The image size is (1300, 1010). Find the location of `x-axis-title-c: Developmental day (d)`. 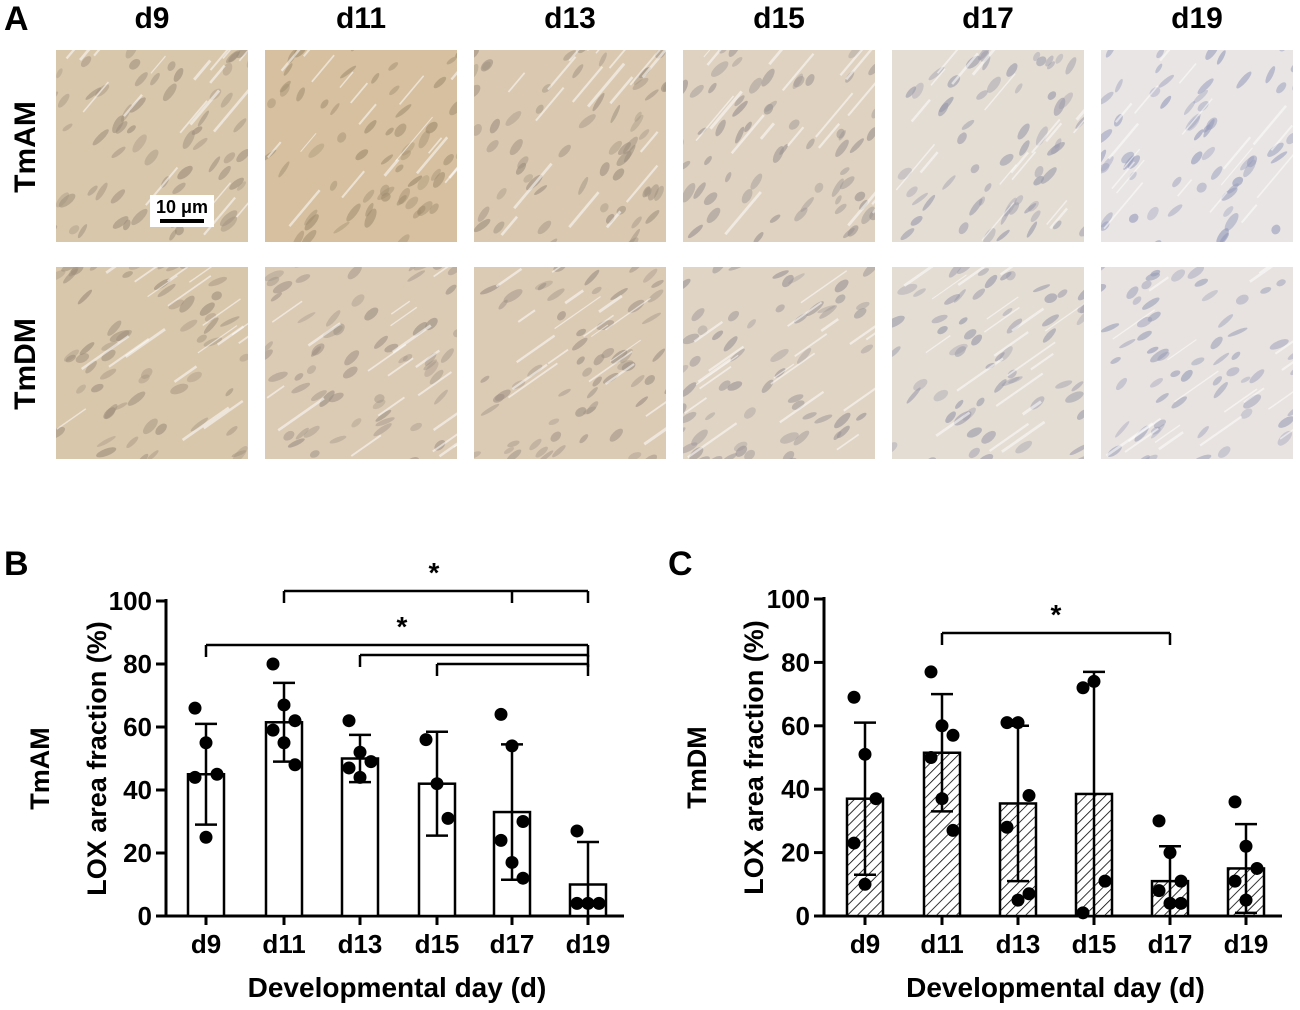

x-axis-title-c: Developmental day (d) is located at coordinates (1055, 987).